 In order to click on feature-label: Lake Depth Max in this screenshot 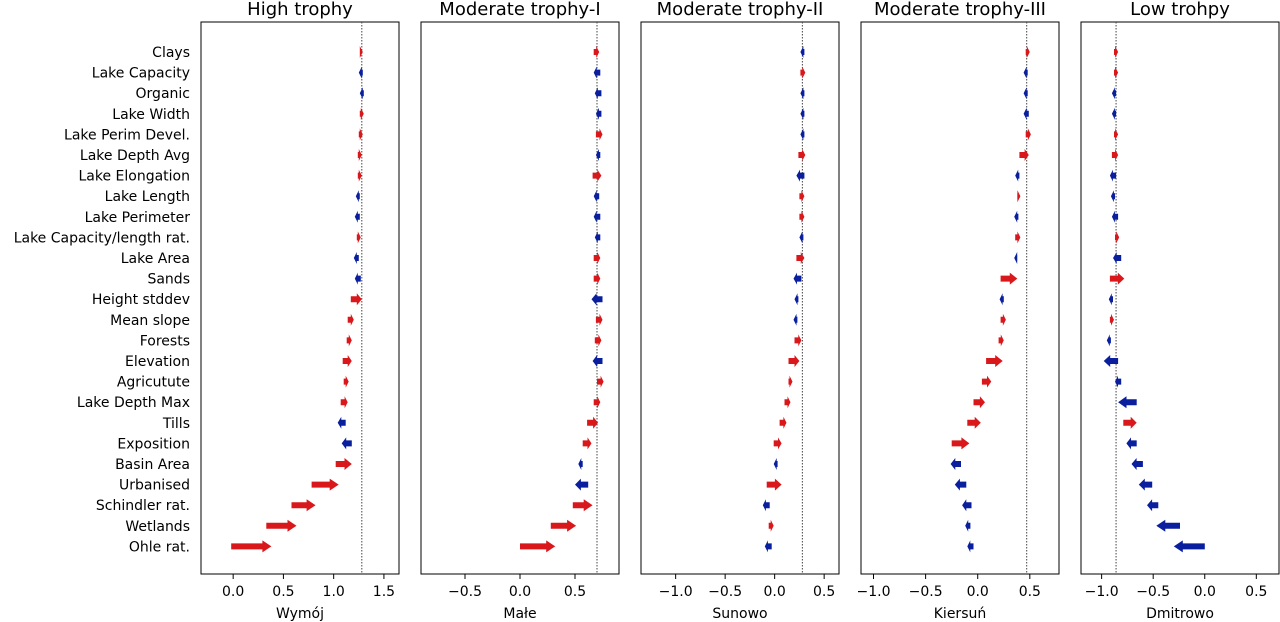, I will do `click(133, 403)`.